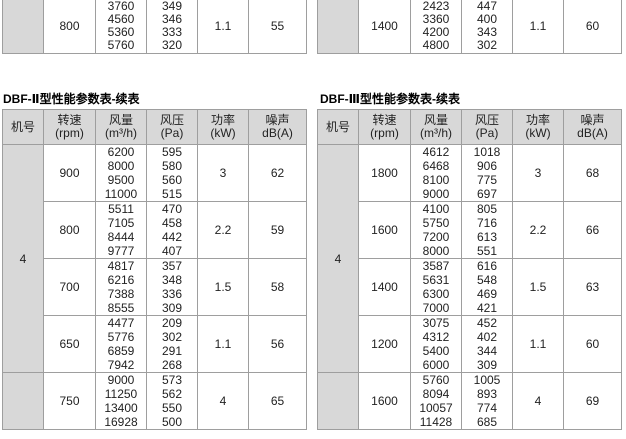  I want to click on pressure-value: 458, so click(172, 223).